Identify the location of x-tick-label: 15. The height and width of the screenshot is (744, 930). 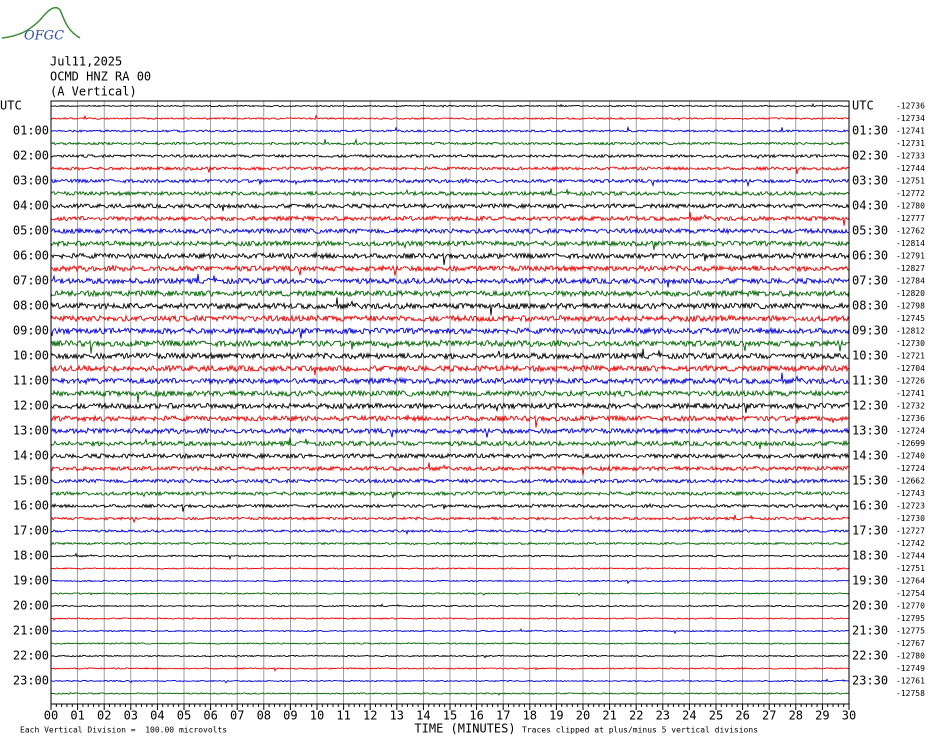
(450, 716).